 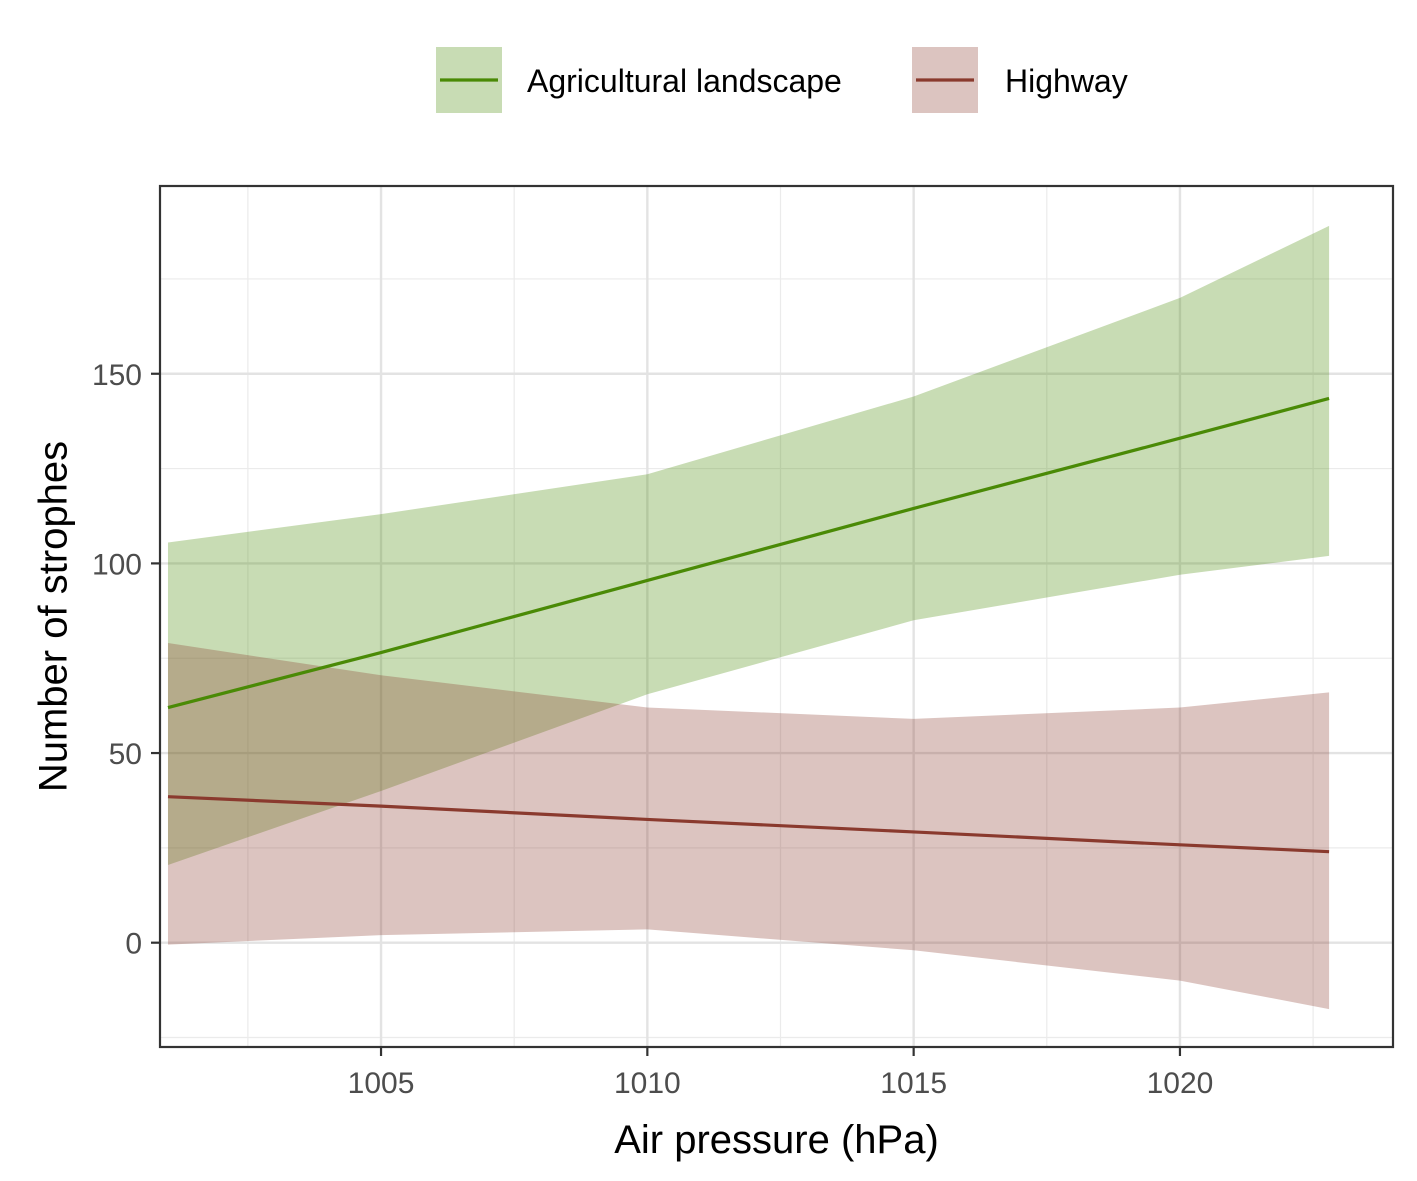 What do you see at coordinates (781, 1073) in the screenshot?
I see `x-axis: 1005 1010 1015 1020` at bounding box center [781, 1073].